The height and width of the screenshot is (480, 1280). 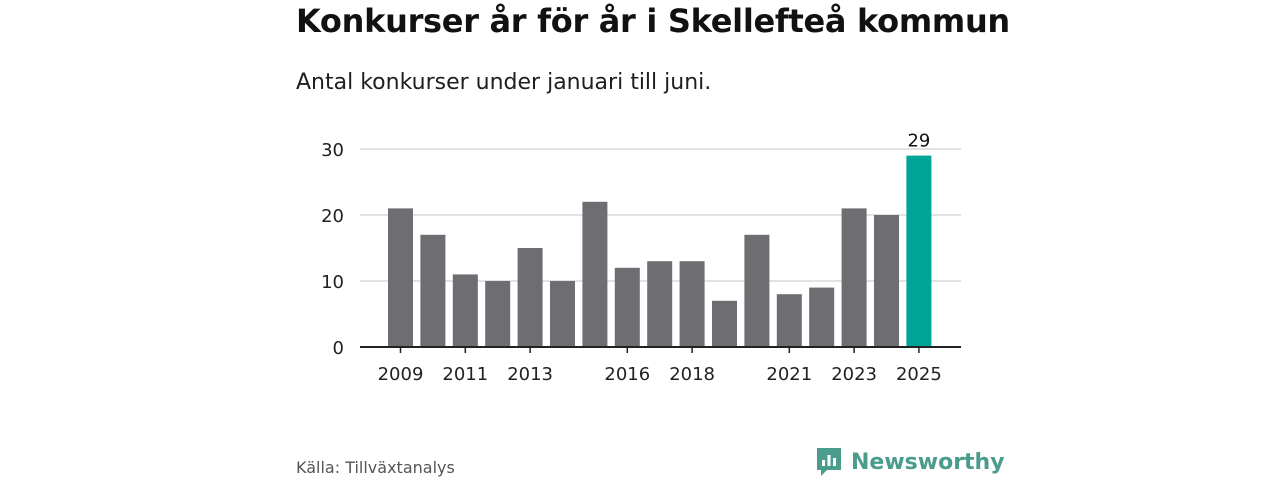 What do you see at coordinates (433, 290) in the screenshot?
I see `bar-2010` at bounding box center [433, 290].